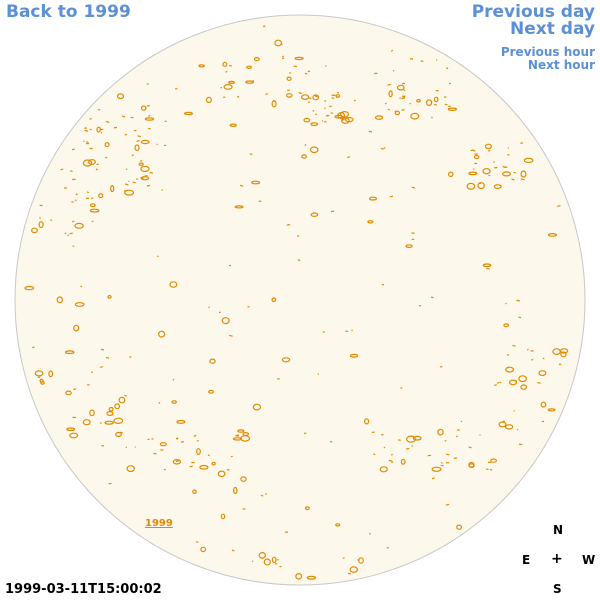 This screenshot has width=600, height=600. What do you see at coordinates (526, 560) in the screenshot?
I see `compass-east: E` at bounding box center [526, 560].